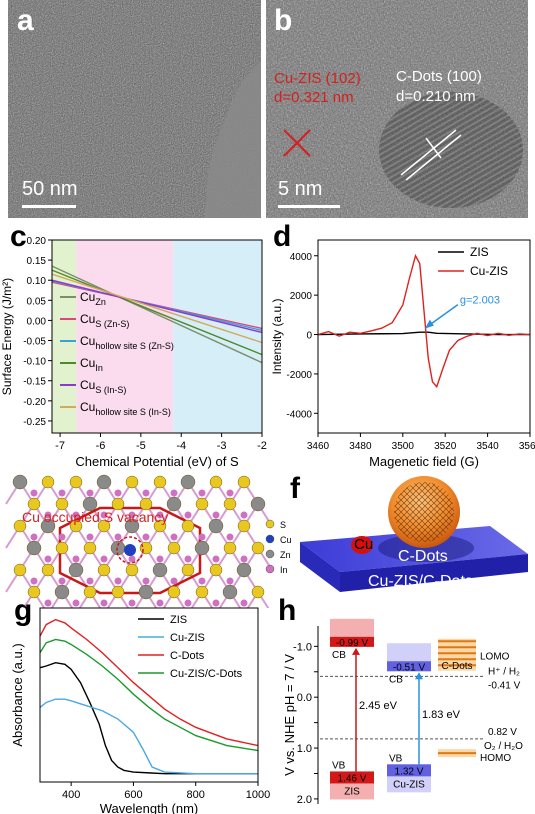 This screenshot has height=814, width=535. Describe the element at coordinates (436, 96) in the screenshot. I see `panel-b-cdots-label-2: d=0.210 nm` at that location.